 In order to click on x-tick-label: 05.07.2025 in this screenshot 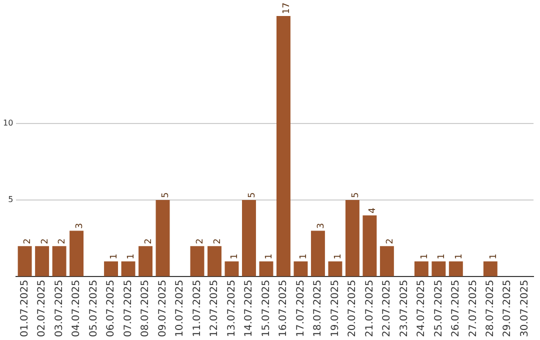, I will do `click(94, 309)`.